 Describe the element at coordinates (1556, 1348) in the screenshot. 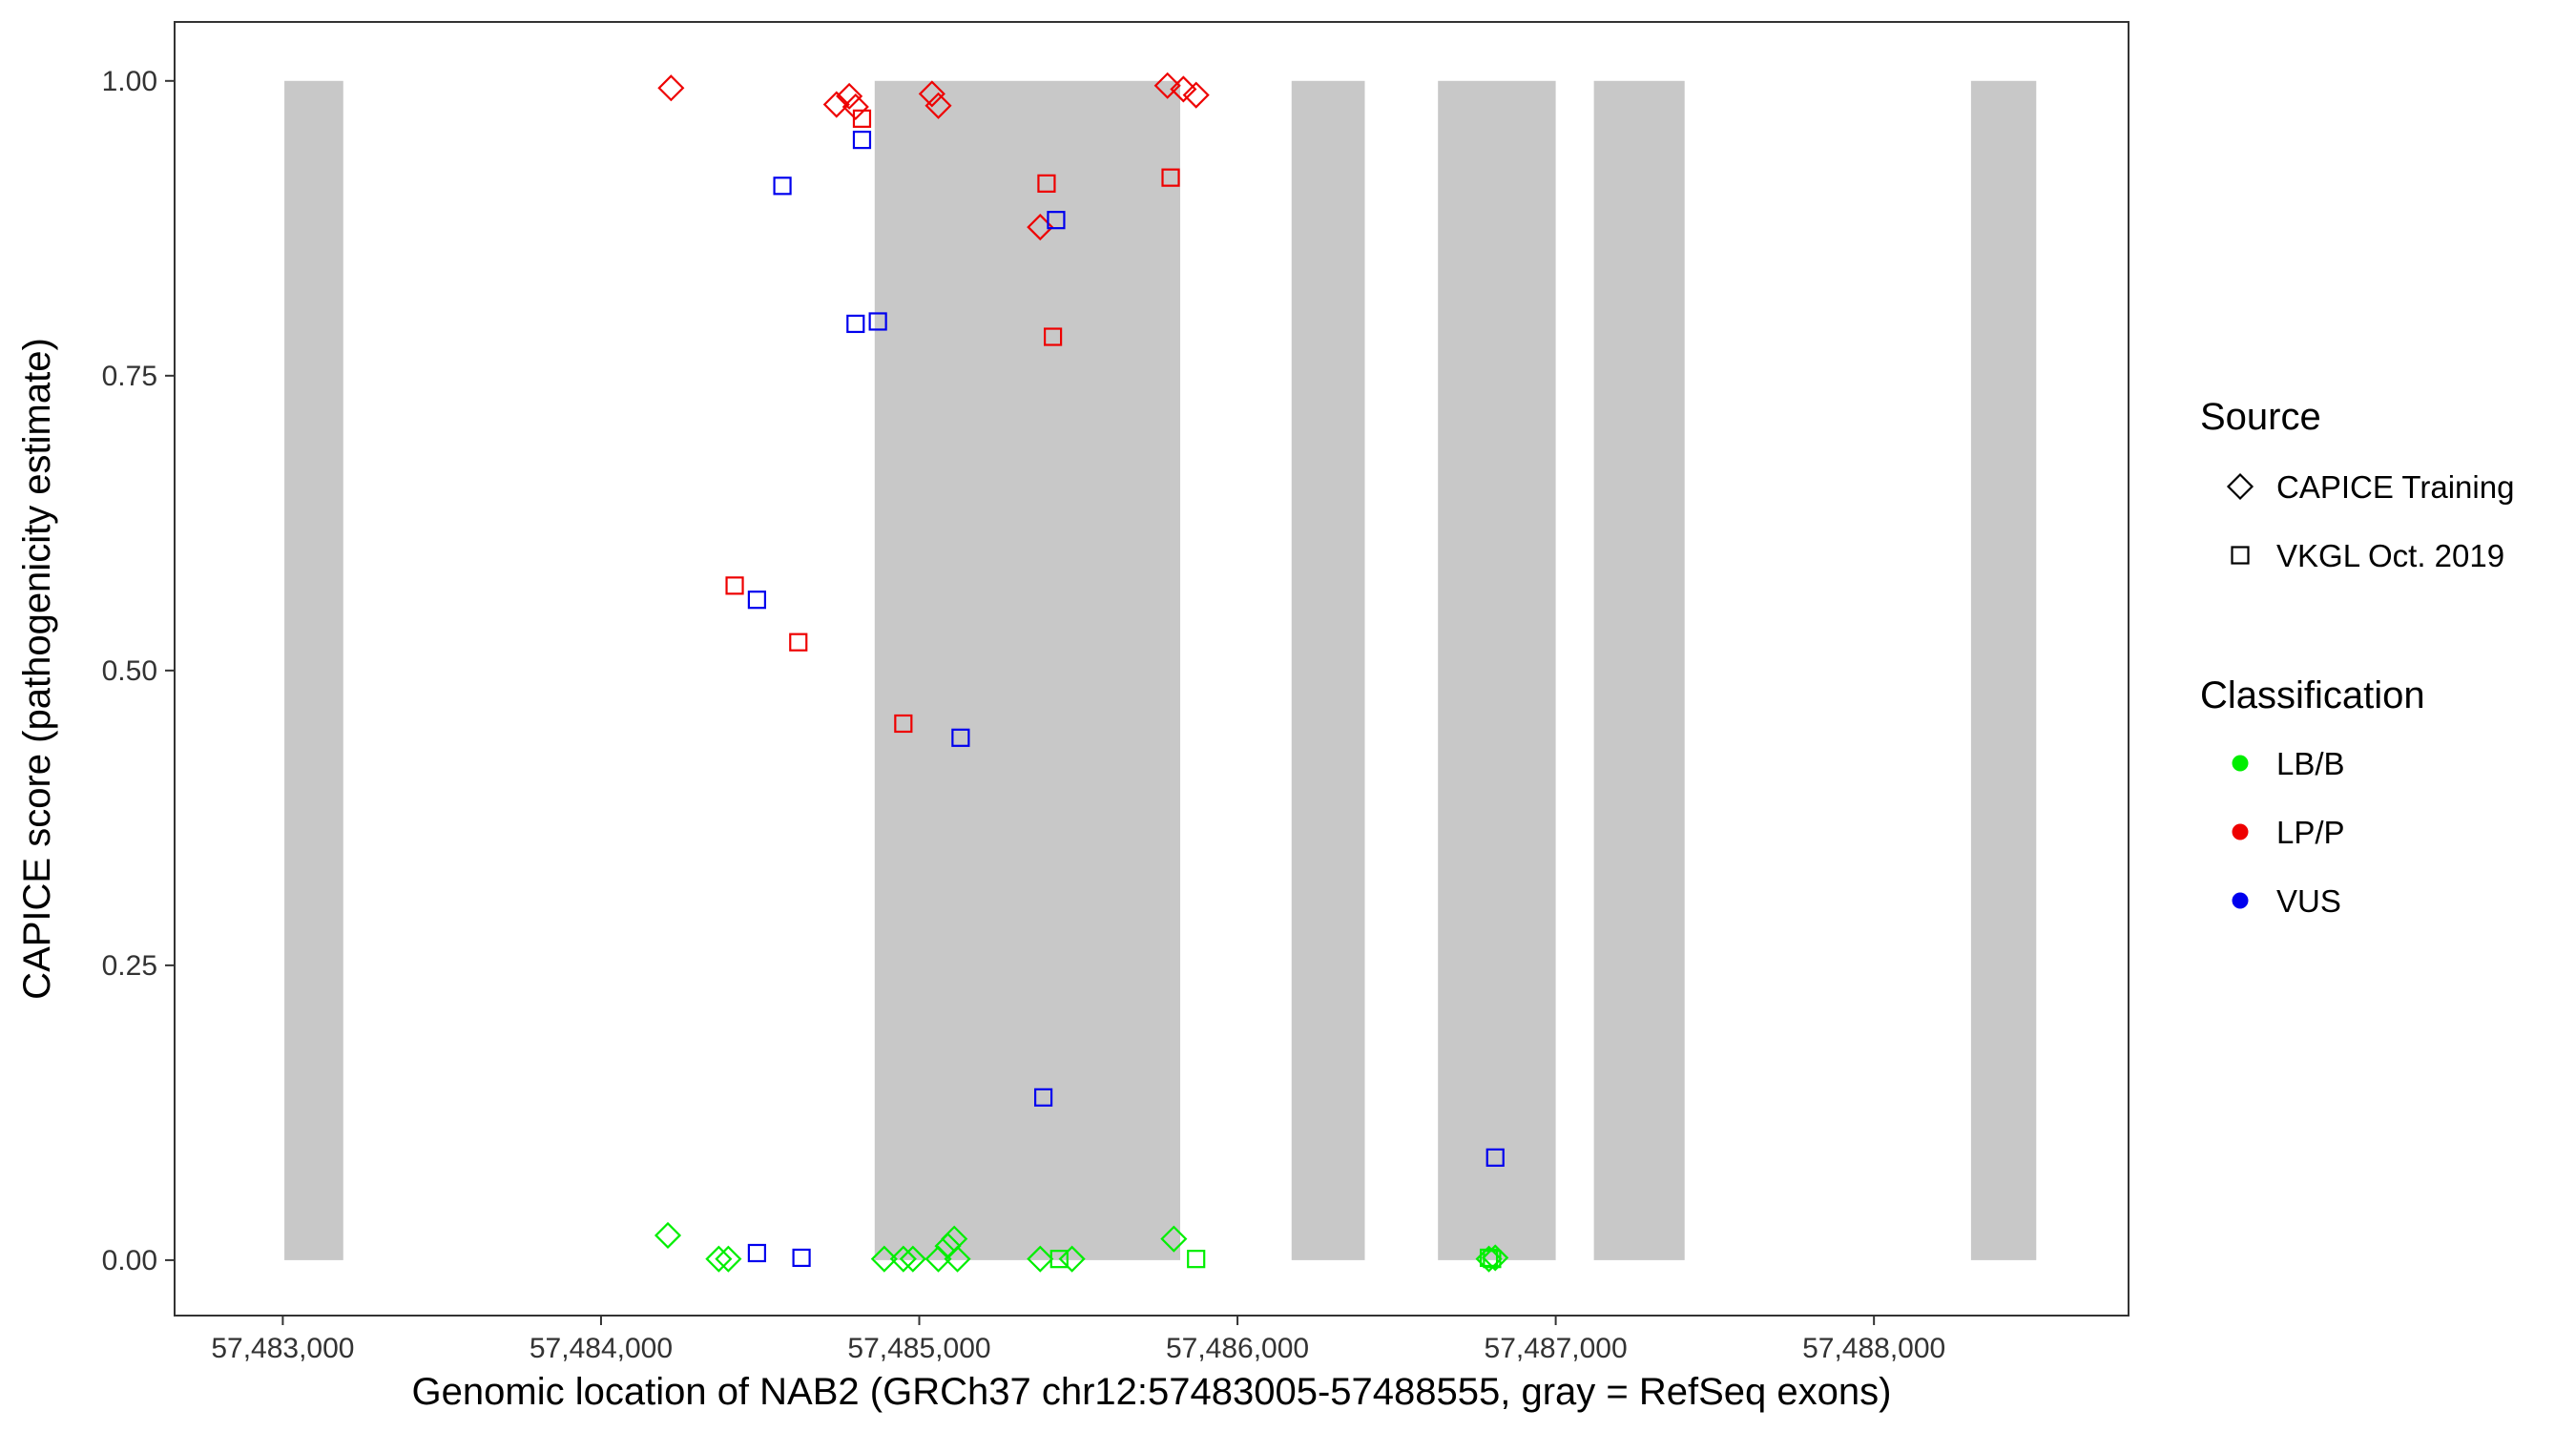

I see `x-tick-label: 57,487,000` at that location.